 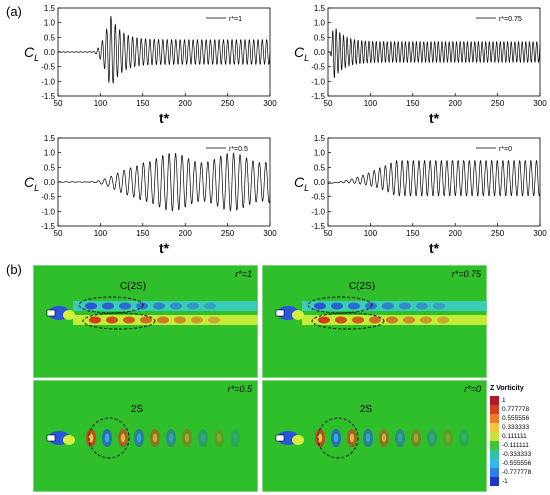 I want to click on colorbar-tick: 0.111111, so click(x=514, y=436).